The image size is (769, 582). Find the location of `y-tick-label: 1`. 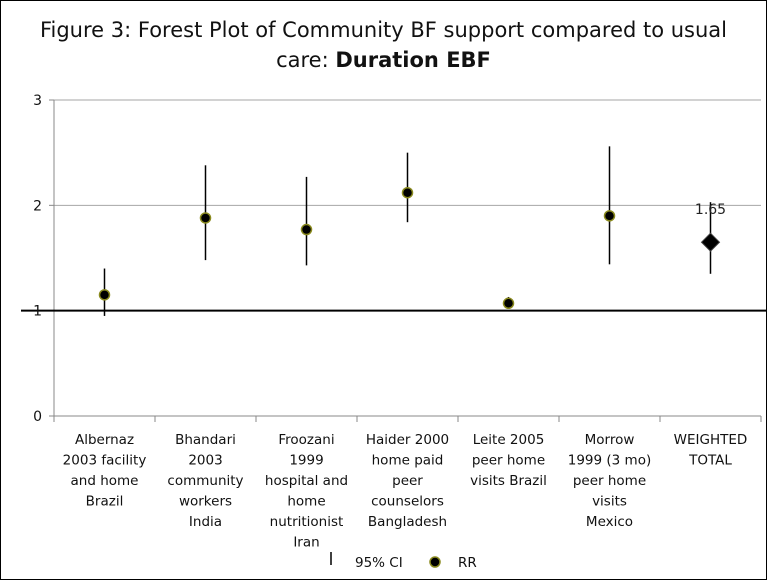

y-tick-label: 1 is located at coordinates (37, 312).